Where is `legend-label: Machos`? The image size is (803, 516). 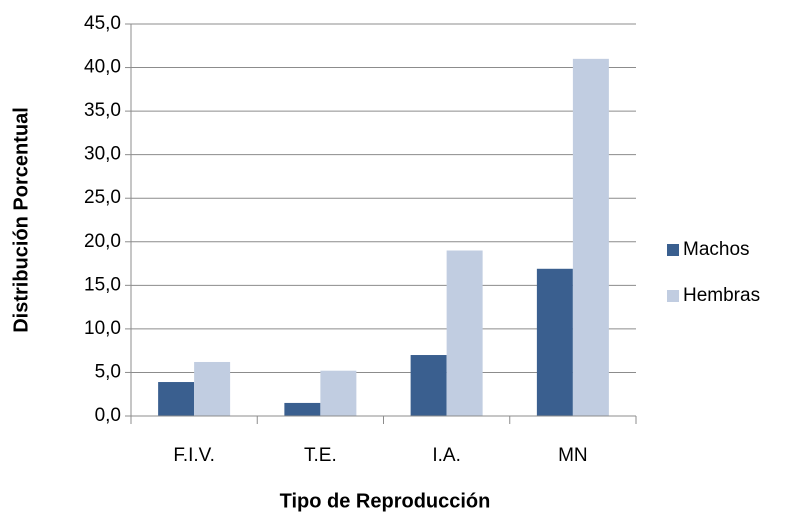 legend-label: Machos is located at coordinates (716, 249).